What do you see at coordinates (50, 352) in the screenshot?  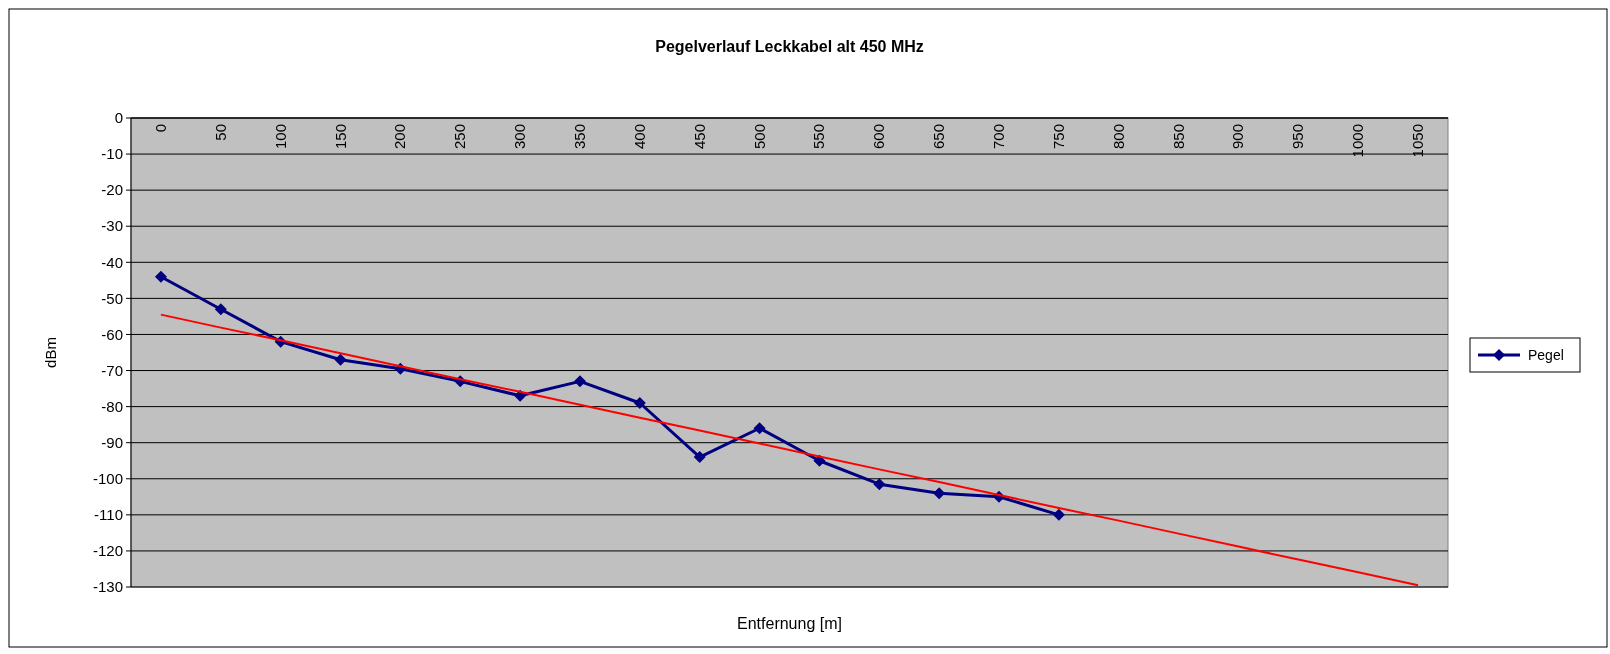 I see `y-axis-title: dBm` at bounding box center [50, 352].